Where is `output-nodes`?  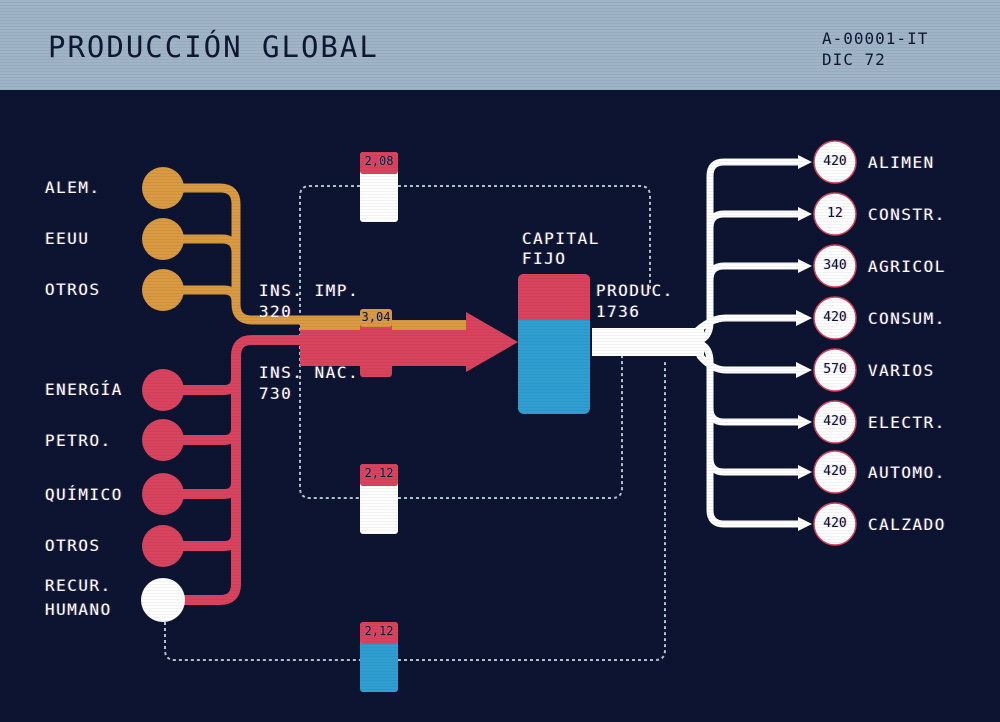 output-nodes is located at coordinates (835, 343).